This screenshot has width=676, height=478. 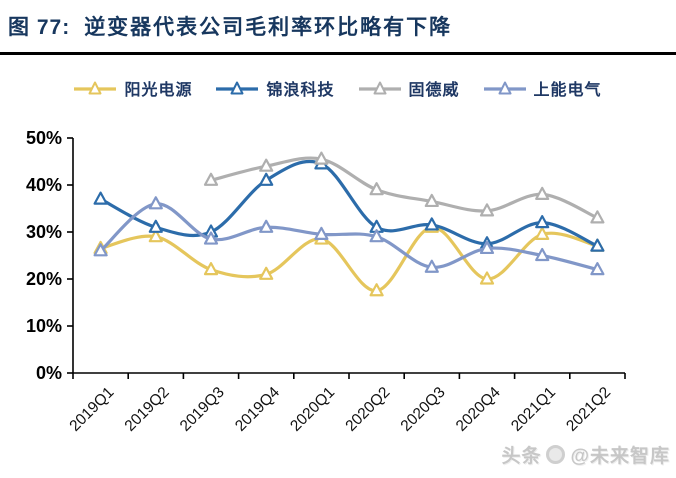 What do you see at coordinates (588, 409) in the screenshot?
I see `x-tick-label: 2021Q2` at bounding box center [588, 409].